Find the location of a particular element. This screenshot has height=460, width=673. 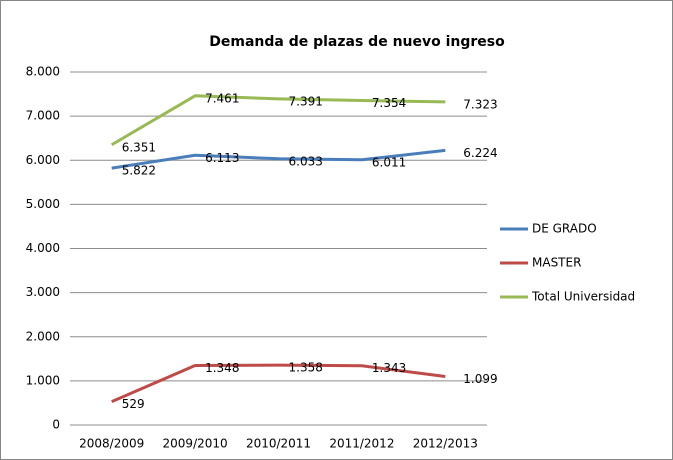

data-label: 6.224 is located at coordinates (480, 153).